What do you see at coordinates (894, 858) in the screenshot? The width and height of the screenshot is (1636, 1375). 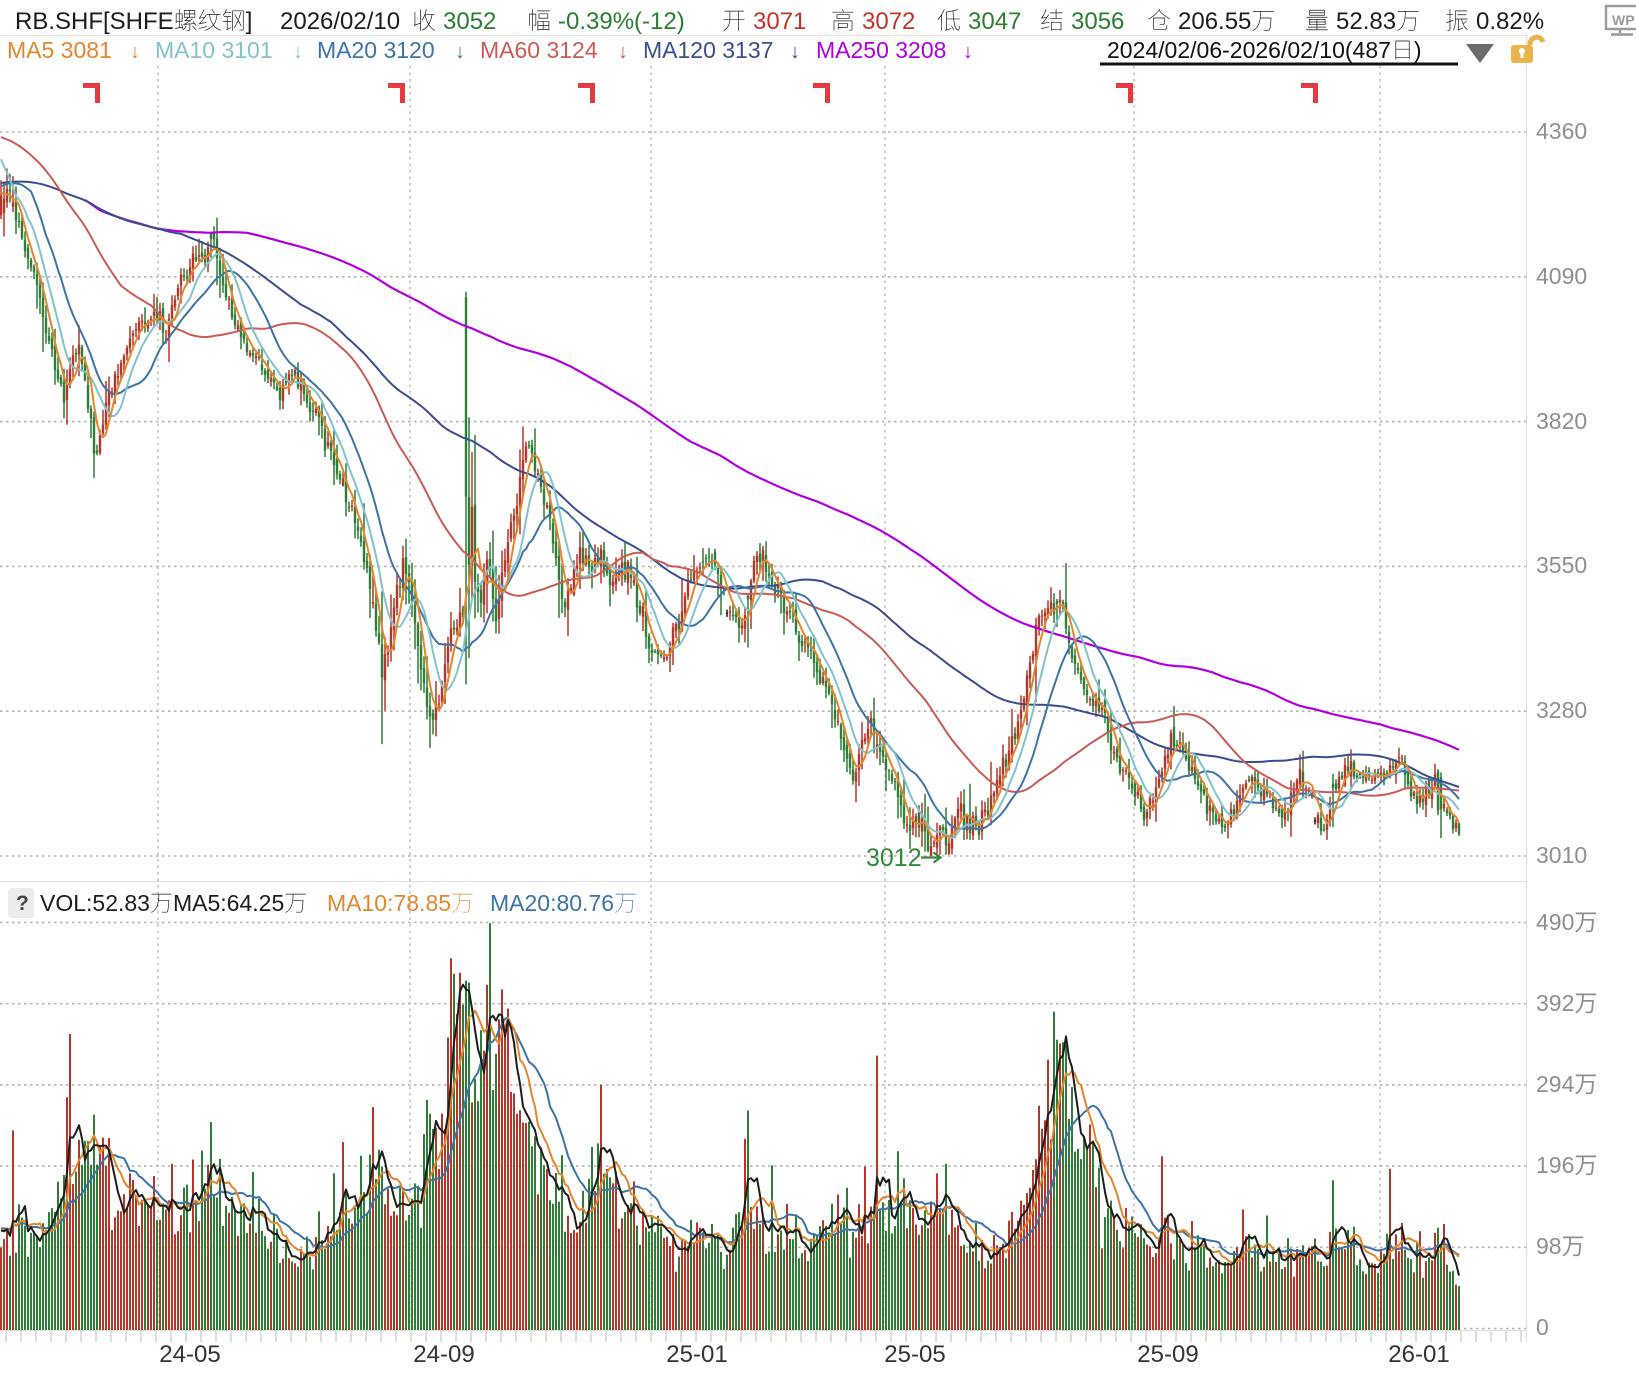 I see `svg-text: 3012` at bounding box center [894, 858].